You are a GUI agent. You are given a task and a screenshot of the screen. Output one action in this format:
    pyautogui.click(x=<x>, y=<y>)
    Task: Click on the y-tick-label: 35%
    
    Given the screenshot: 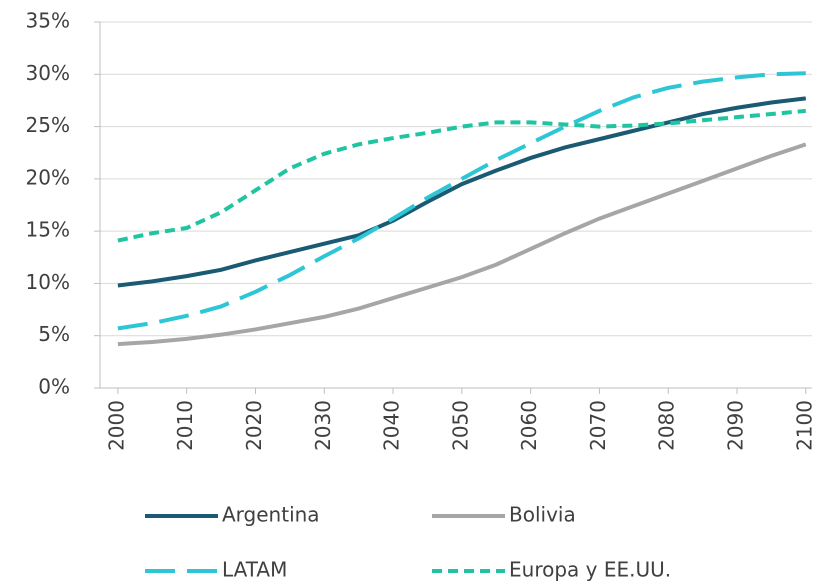 What is the action you would take?
    pyautogui.click(x=48, y=21)
    